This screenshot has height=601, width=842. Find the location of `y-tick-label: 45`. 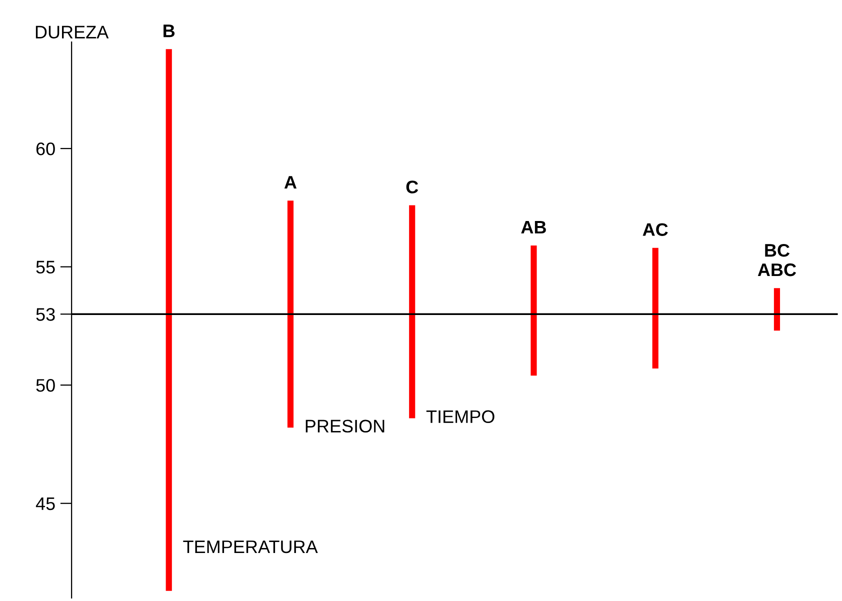

y-tick-label: 45 is located at coordinates (45, 503).